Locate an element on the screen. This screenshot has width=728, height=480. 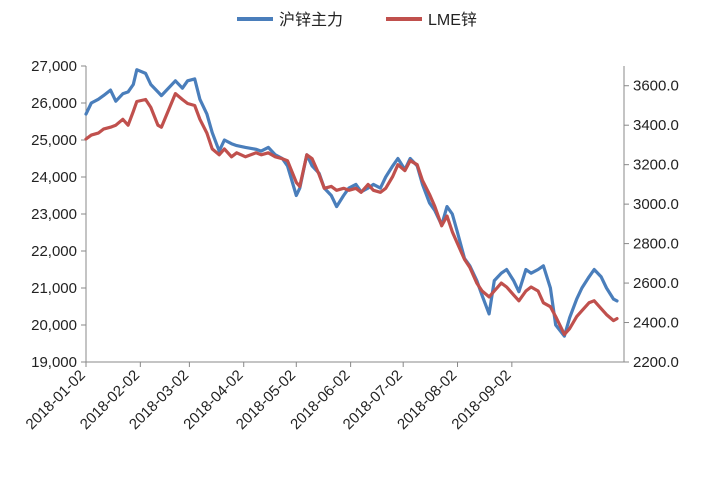
y-left-tick-label: 21,000 is located at coordinates (54, 288).